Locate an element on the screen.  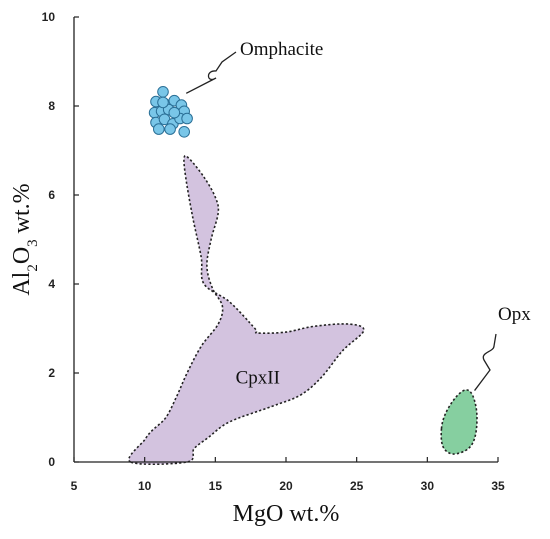
omphacite-label: Omphacite is located at coordinates (281, 49).